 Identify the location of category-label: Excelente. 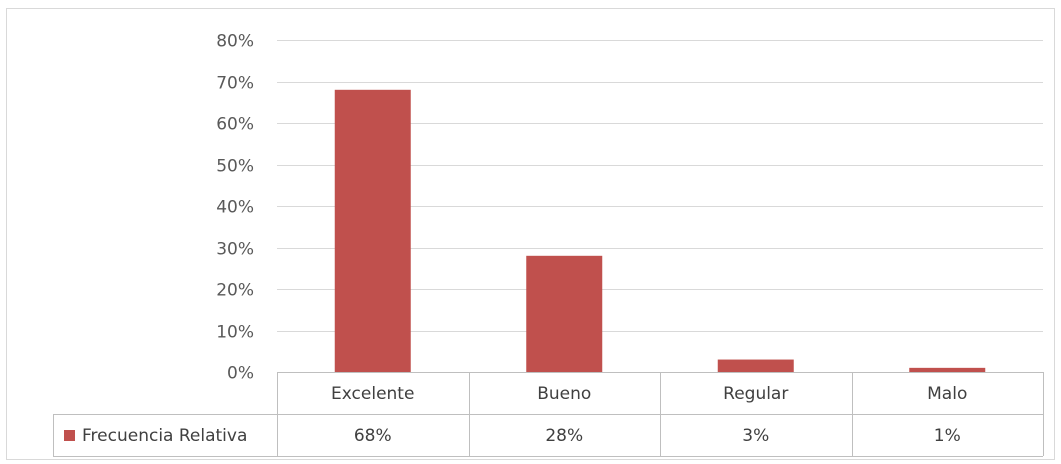
(372, 394).